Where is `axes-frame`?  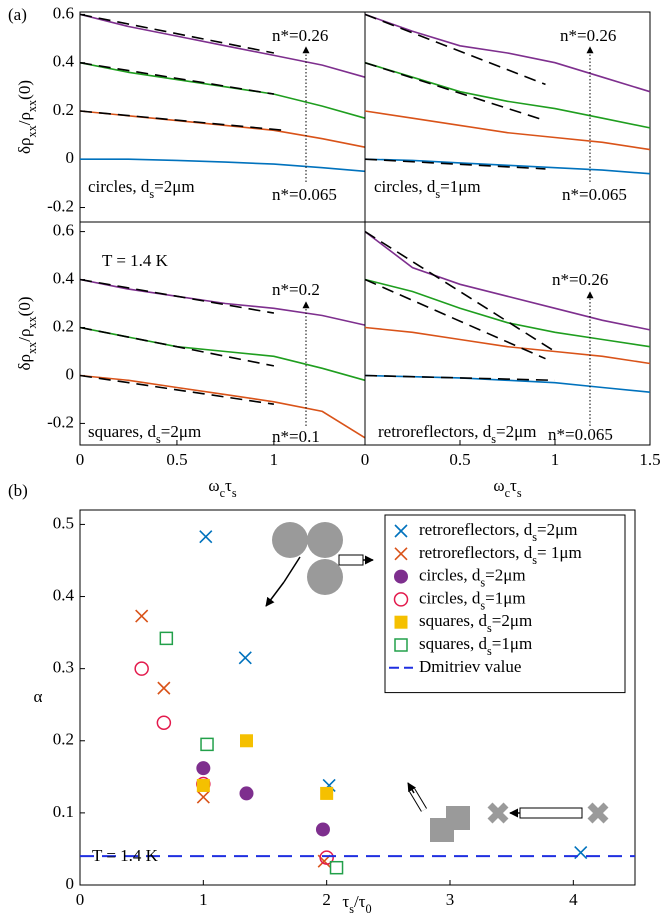 axes-frame is located at coordinates (507, 333).